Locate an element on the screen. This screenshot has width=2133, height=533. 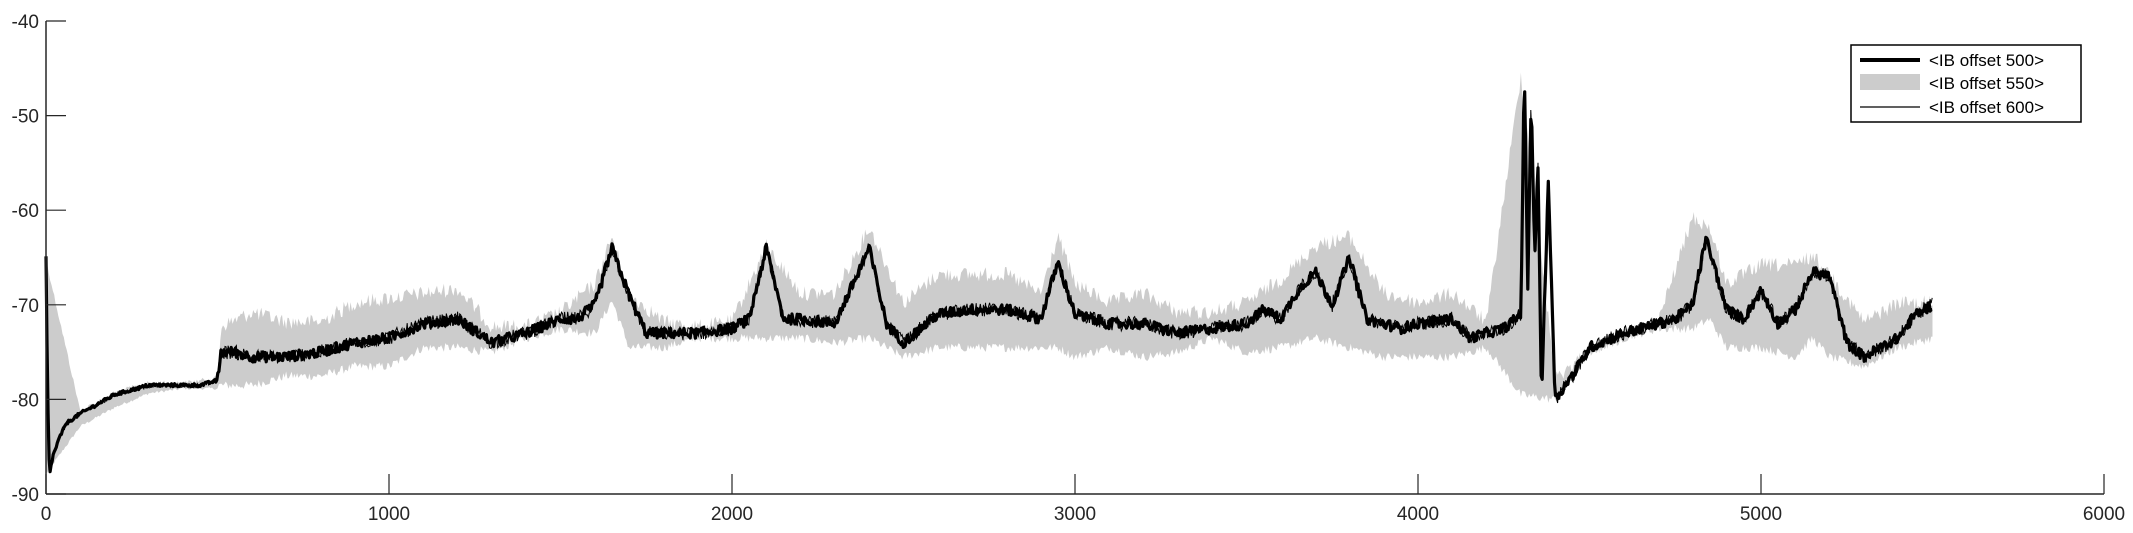
y-tick-label: -40 is located at coordinates (25, 22).